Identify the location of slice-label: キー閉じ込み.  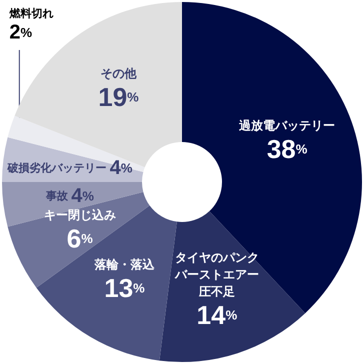
(80, 215).